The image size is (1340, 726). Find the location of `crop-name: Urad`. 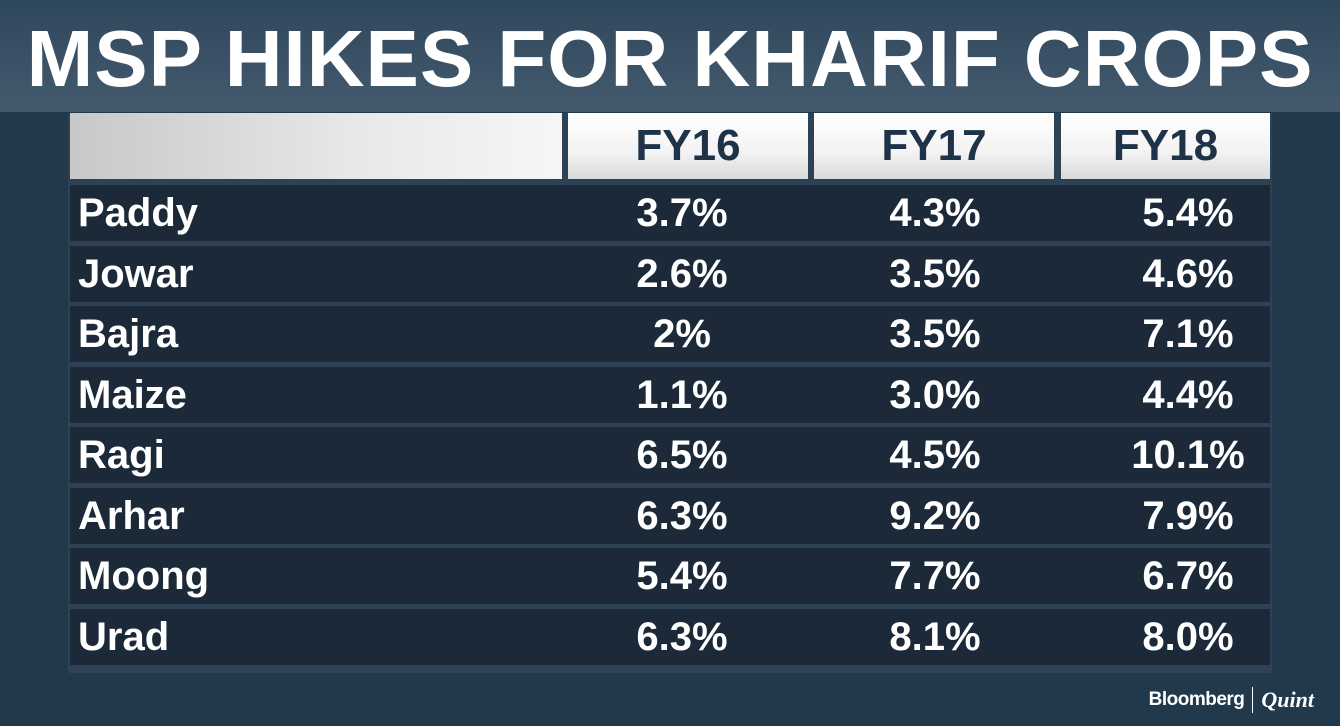

crop-name: Urad is located at coordinates (124, 637).